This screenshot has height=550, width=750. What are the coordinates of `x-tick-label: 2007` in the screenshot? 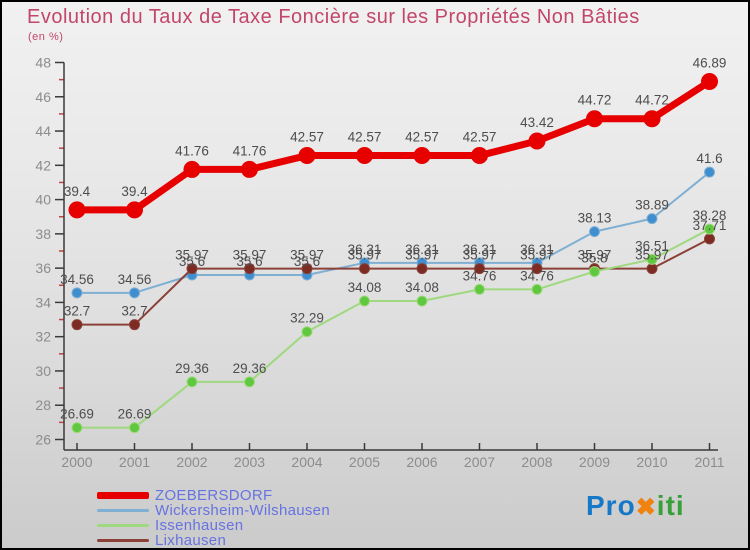 It's located at (479, 462).